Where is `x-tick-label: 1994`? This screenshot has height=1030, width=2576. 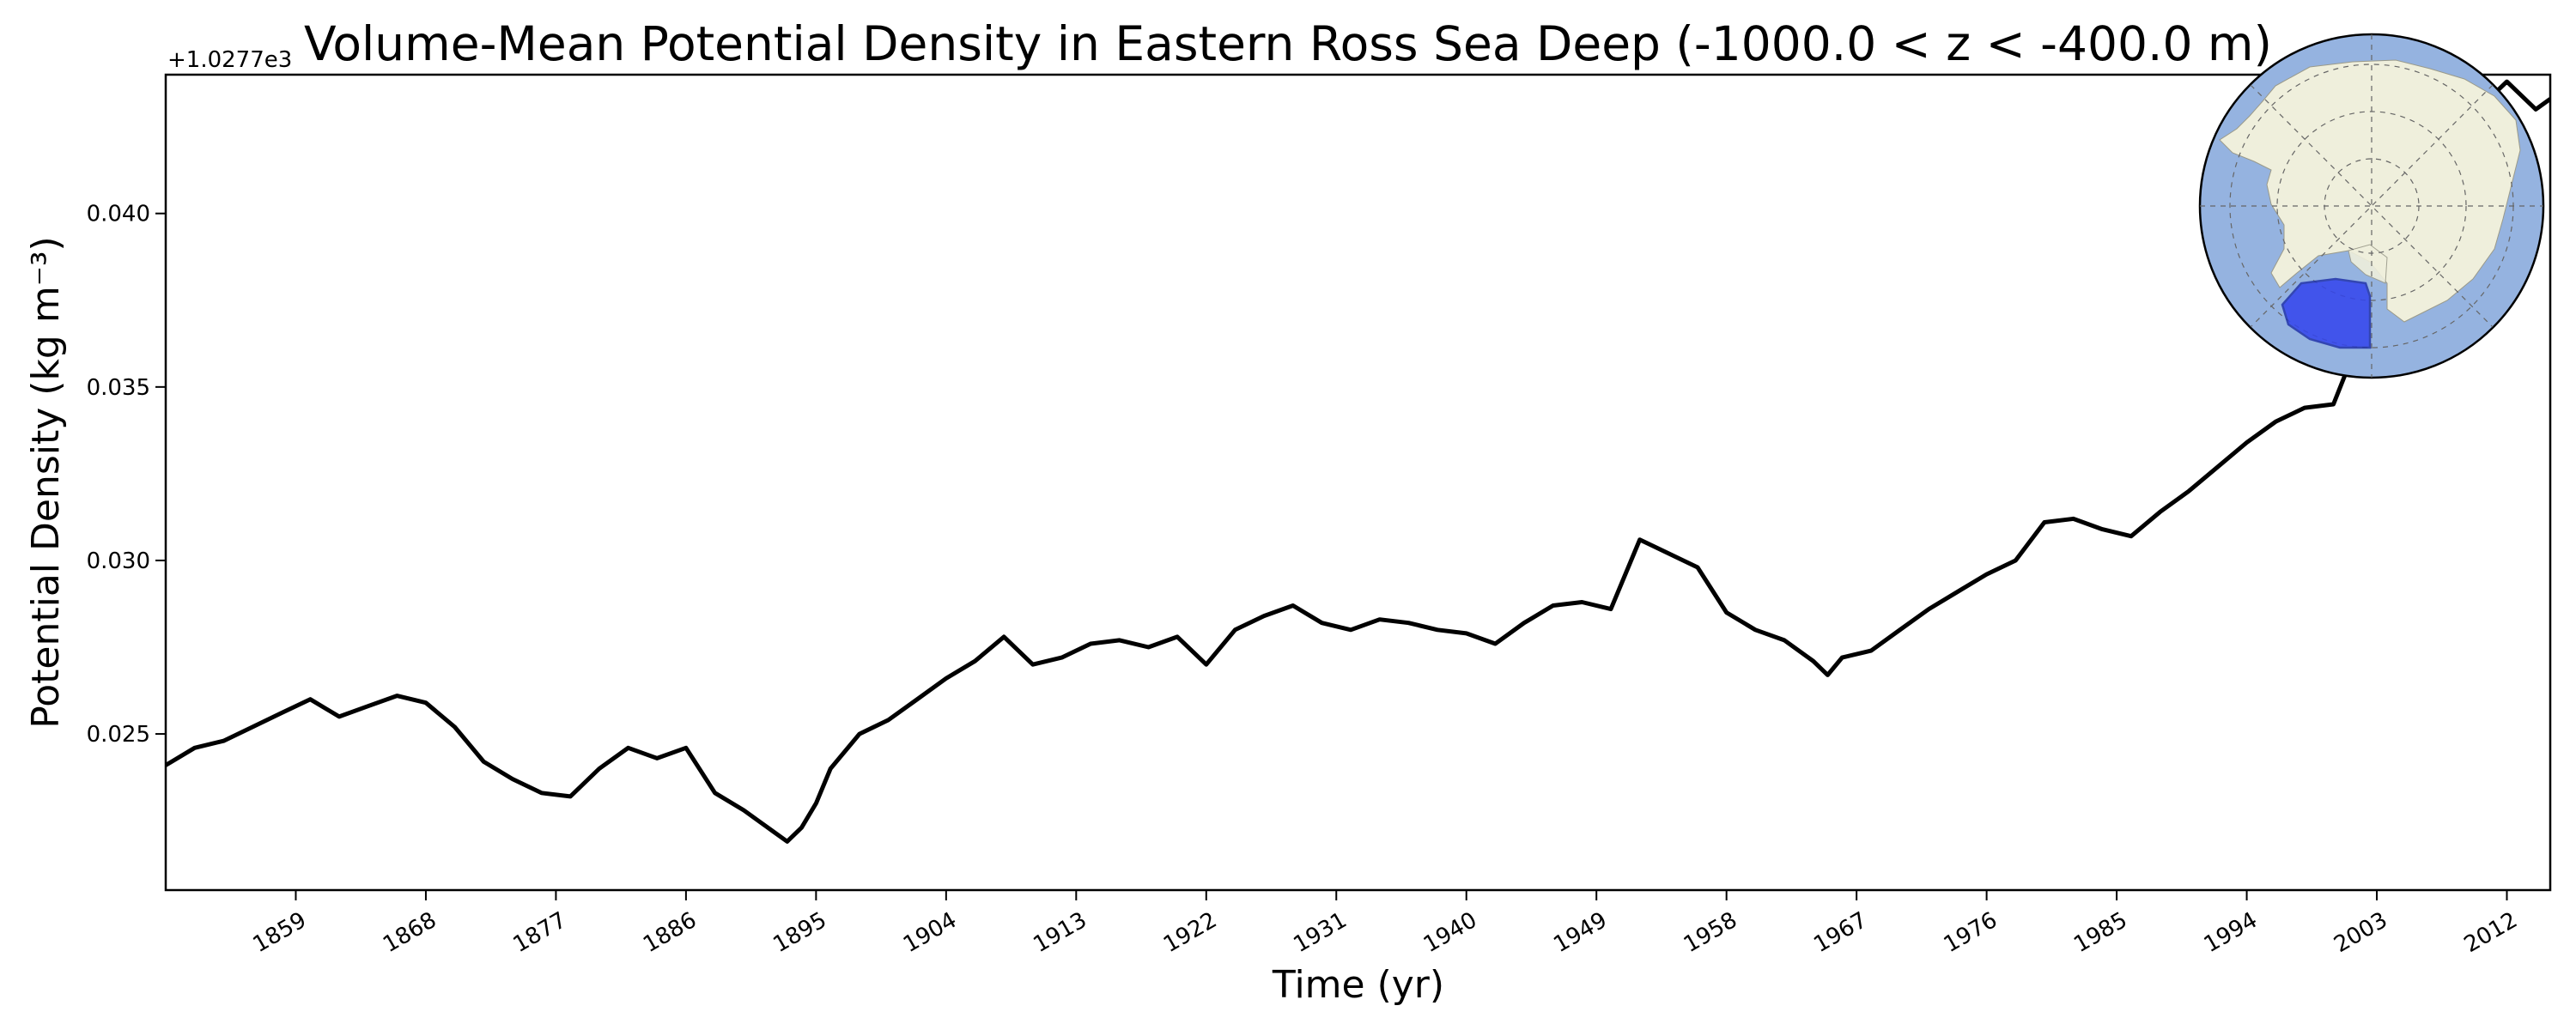 x-tick-label: 1994 is located at coordinates (2231, 932).